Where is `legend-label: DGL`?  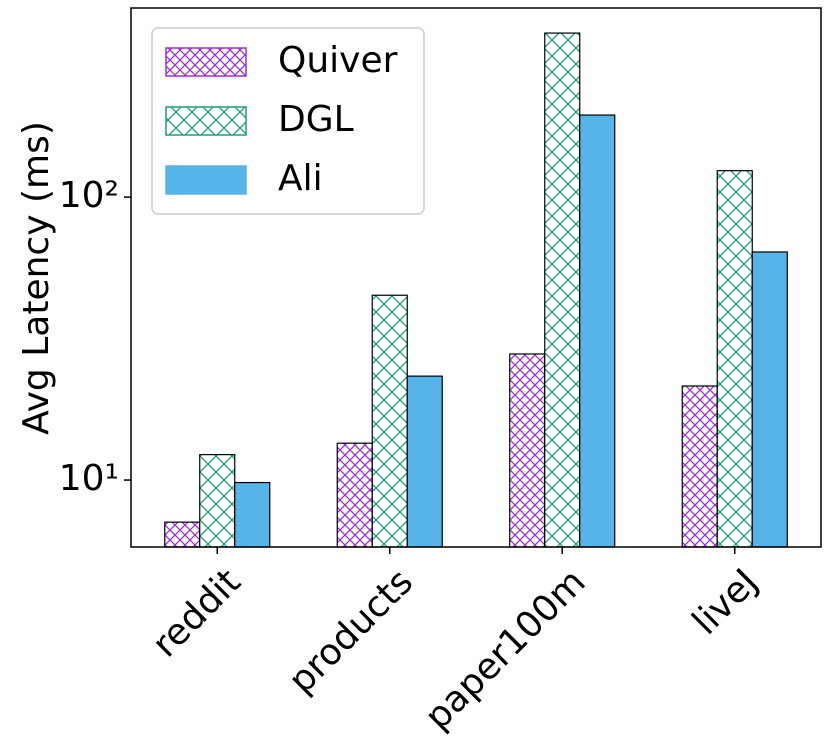
legend-label: DGL is located at coordinates (316, 119).